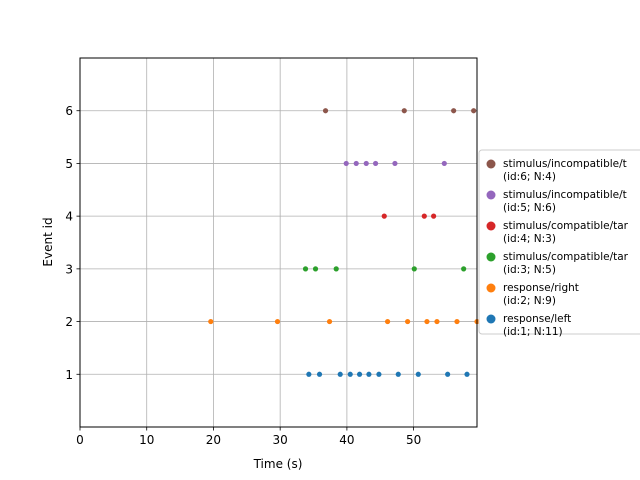  I want to click on y-tick-label: 5, so click(69, 164).